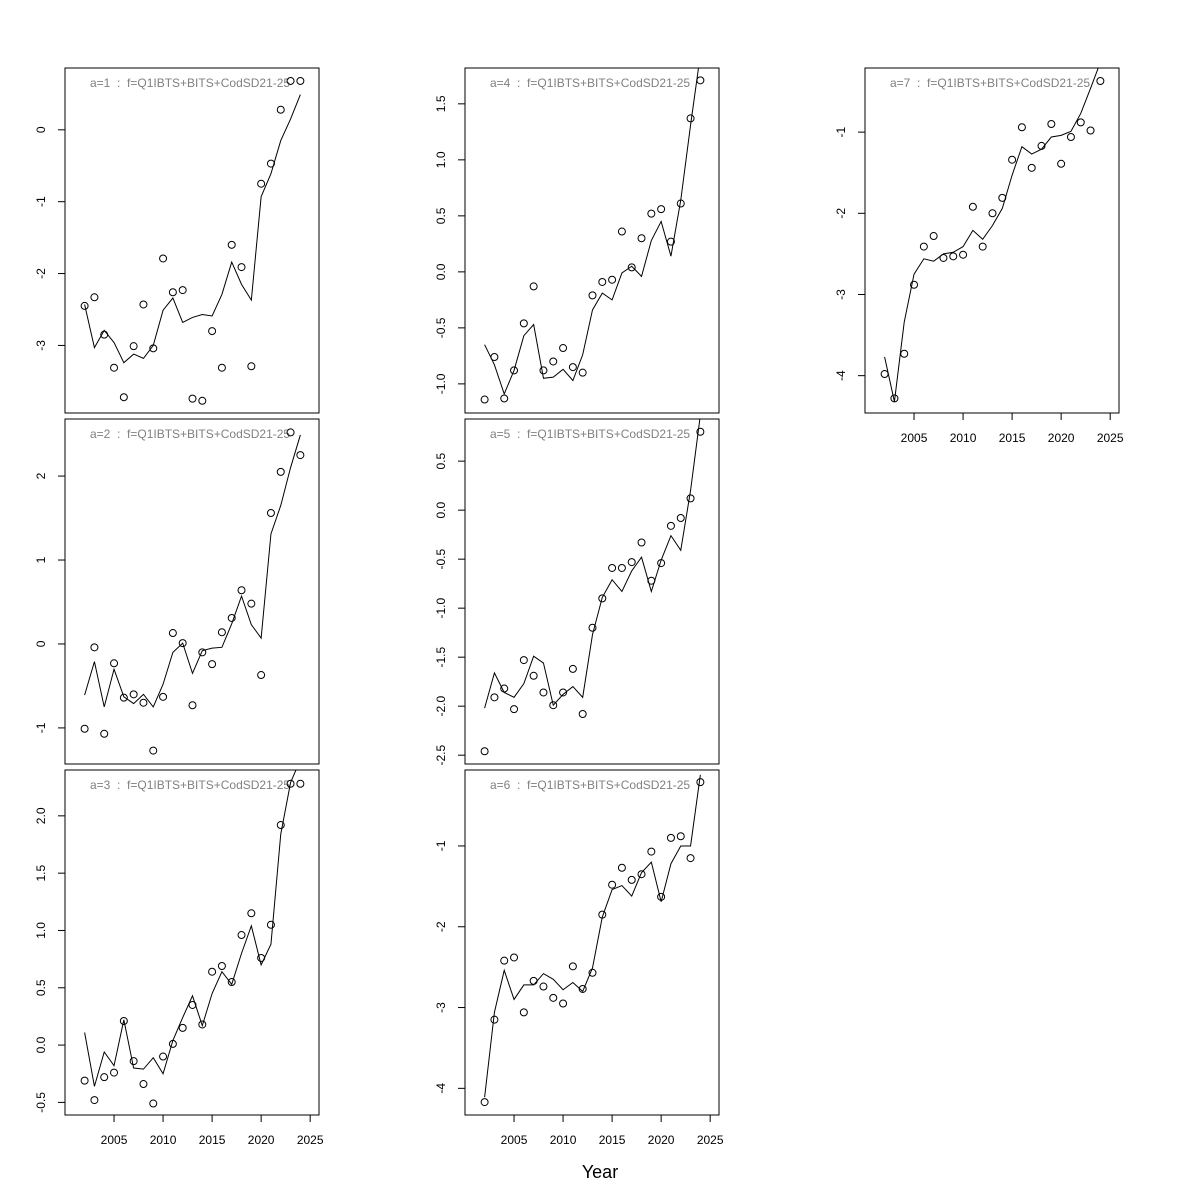  Describe the element at coordinates (600, 1172) in the screenshot. I see `x-axis-label: Year` at that location.